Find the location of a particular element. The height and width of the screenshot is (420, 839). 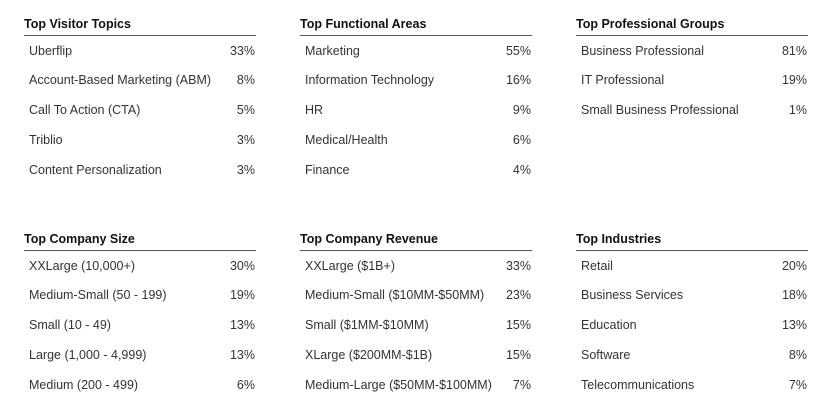

list-item: Business Services 18% is located at coordinates (692, 295).